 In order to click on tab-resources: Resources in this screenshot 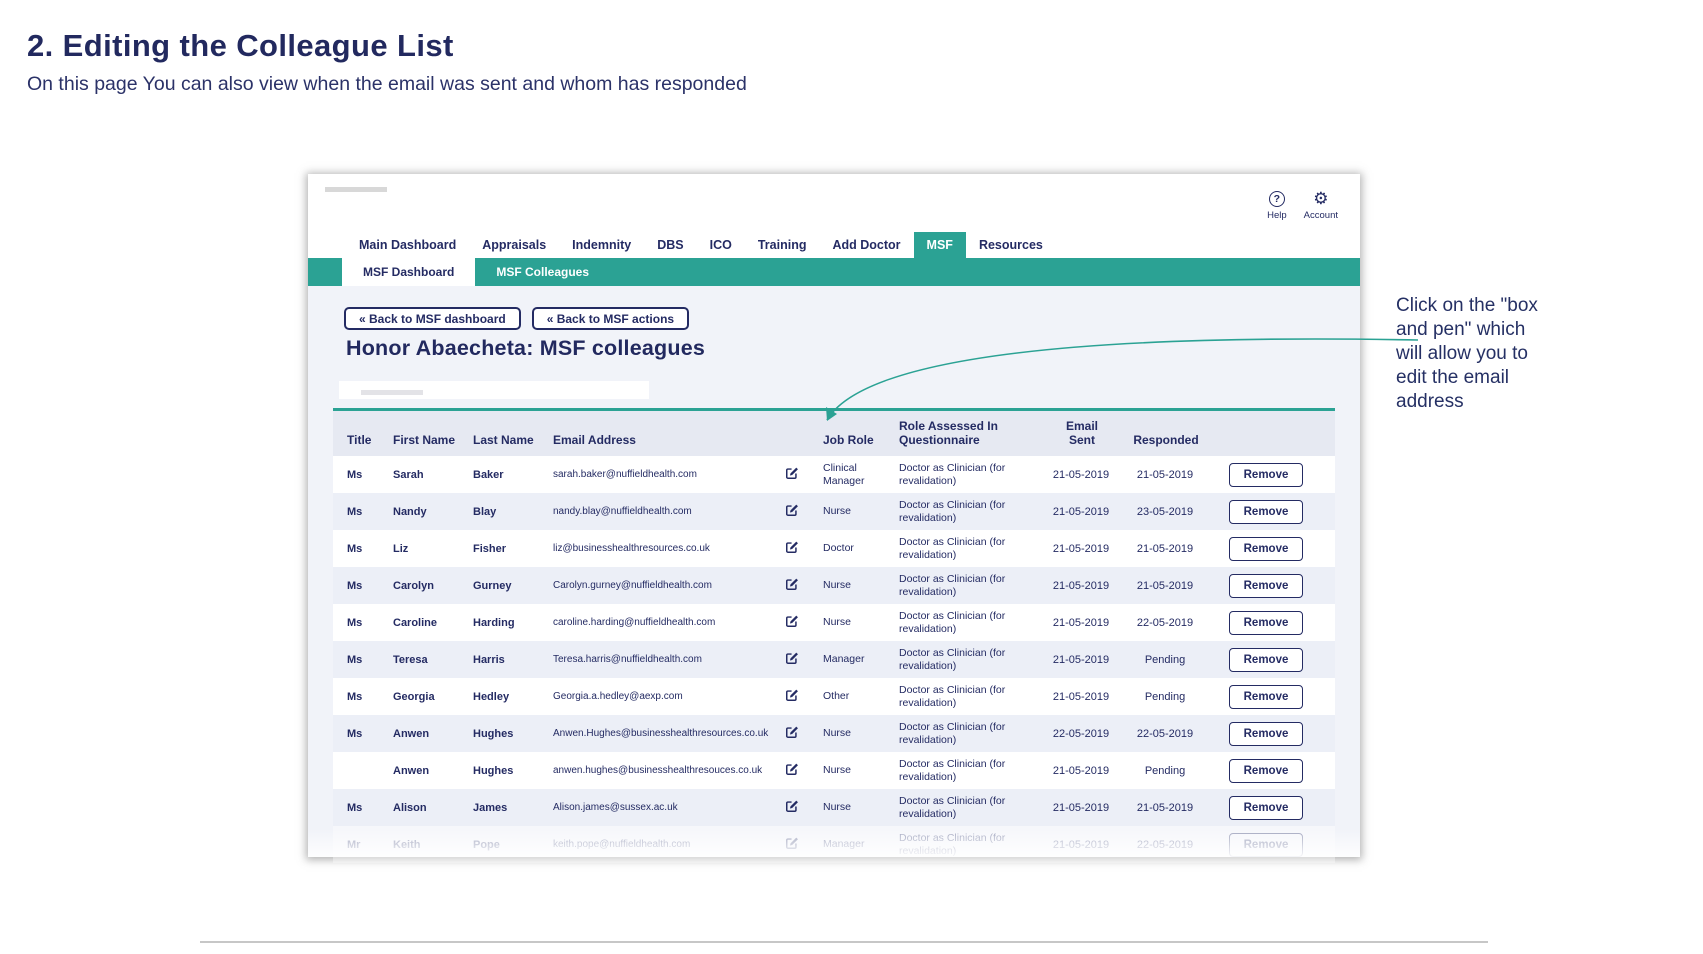, I will do `click(1010, 245)`.